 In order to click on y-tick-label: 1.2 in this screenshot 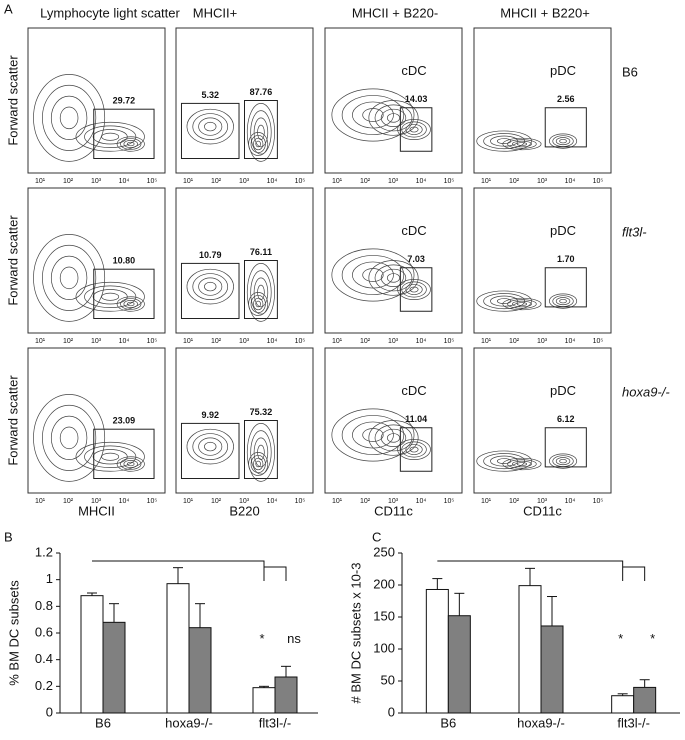, I will do `click(44, 551)`.